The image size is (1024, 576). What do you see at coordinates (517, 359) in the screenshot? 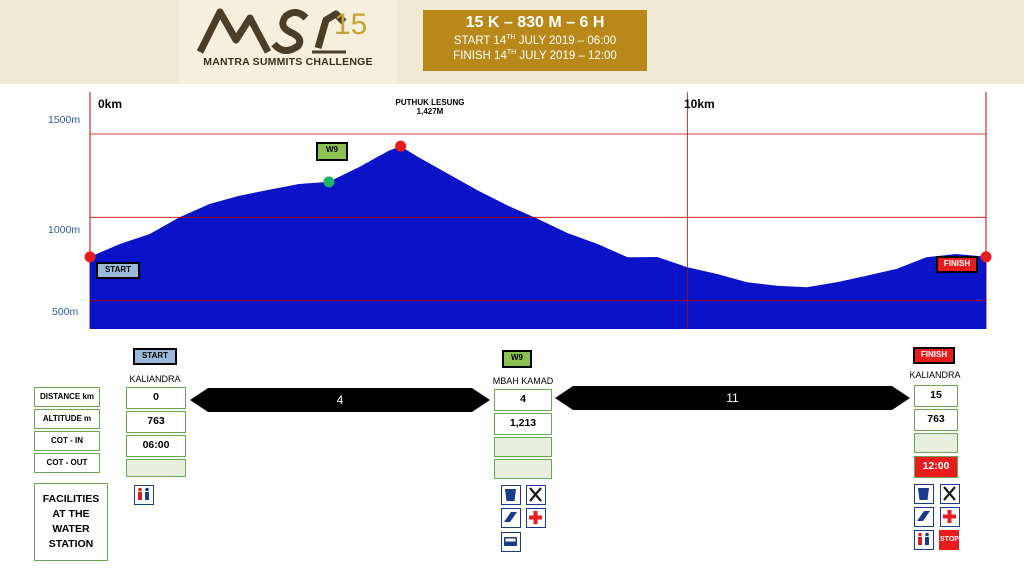
I see `table-w9-tag: W9` at bounding box center [517, 359].